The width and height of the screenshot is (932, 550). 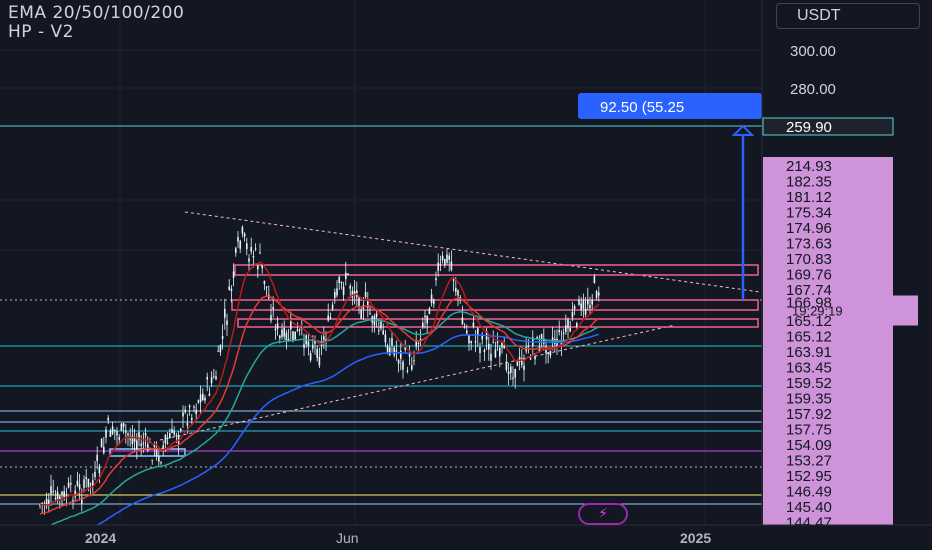 I want to click on price-tag-label: 146.49, so click(x=809, y=492).